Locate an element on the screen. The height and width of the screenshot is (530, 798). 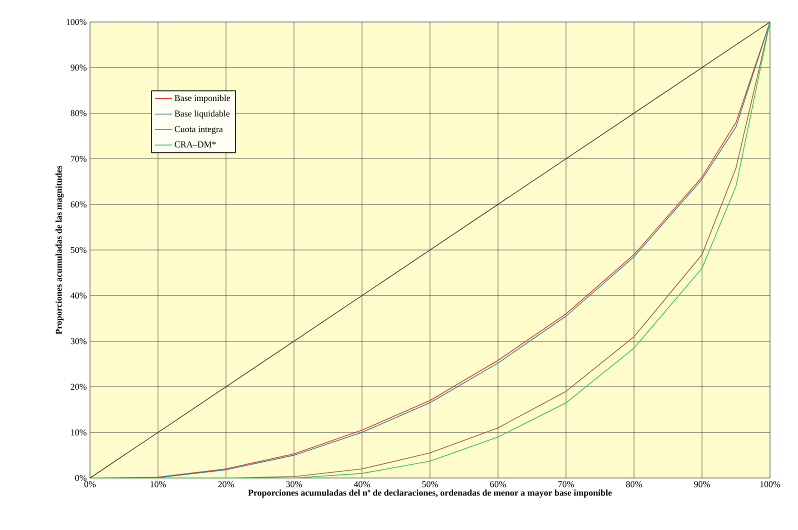
y-tick-label: 90% is located at coordinates (78, 67).